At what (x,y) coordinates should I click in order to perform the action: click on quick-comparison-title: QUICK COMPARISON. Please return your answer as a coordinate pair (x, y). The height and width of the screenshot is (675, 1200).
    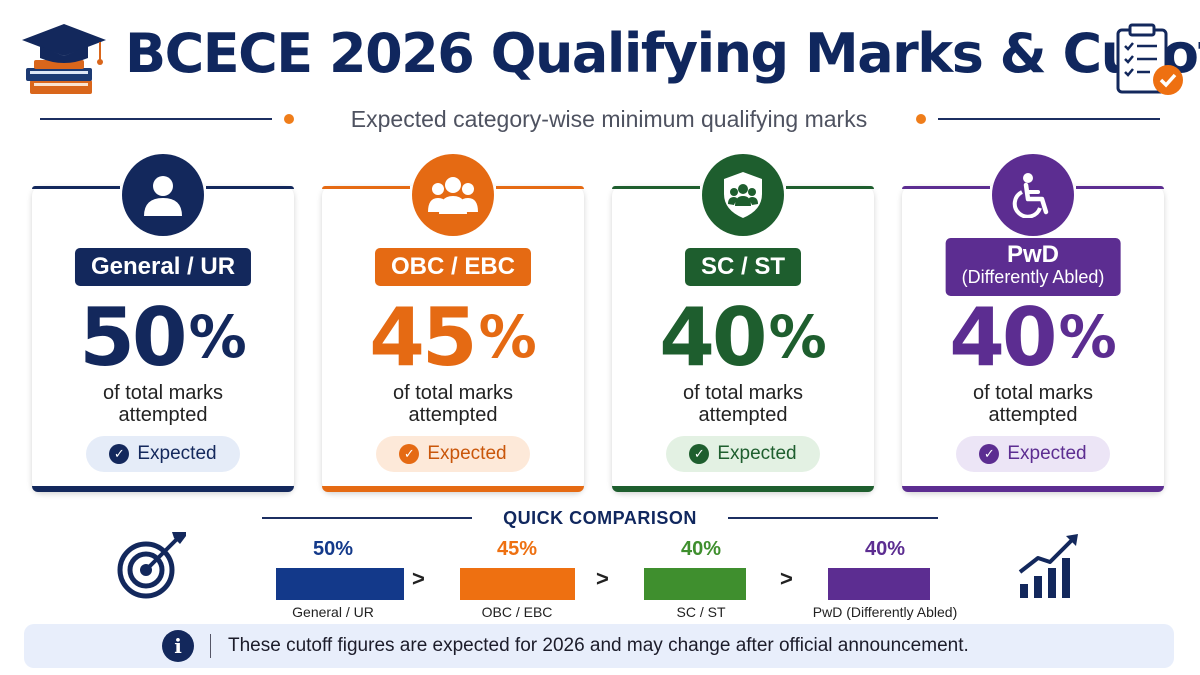
    Looking at the image, I should click on (600, 518).